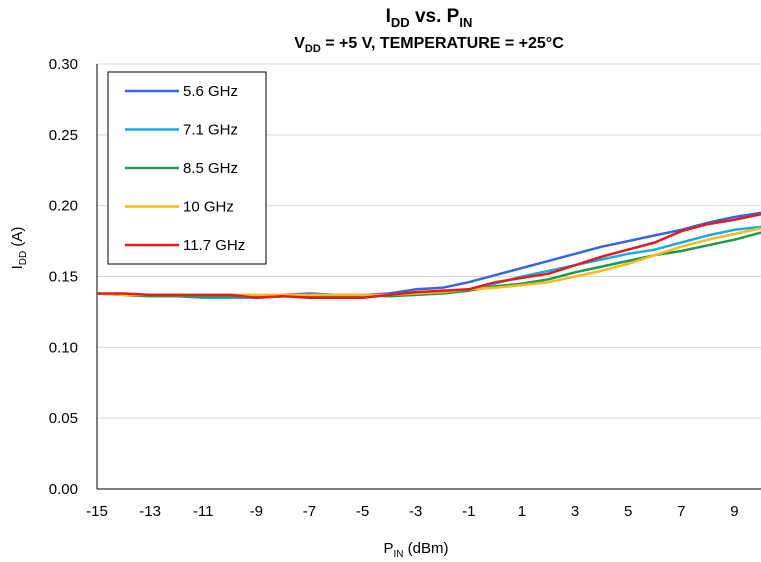 The image size is (761, 562). What do you see at coordinates (63, 64) in the screenshot?
I see `y-tick-label: 0.30` at bounding box center [63, 64].